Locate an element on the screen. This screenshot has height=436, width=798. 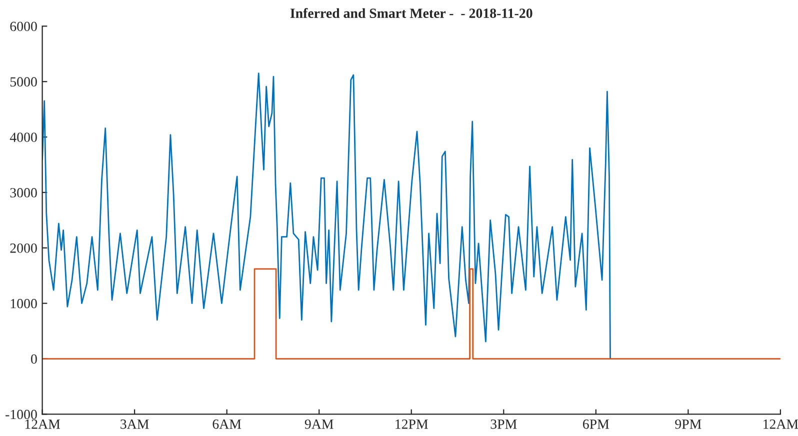
x-tick-label: 12PM is located at coordinates (412, 424).